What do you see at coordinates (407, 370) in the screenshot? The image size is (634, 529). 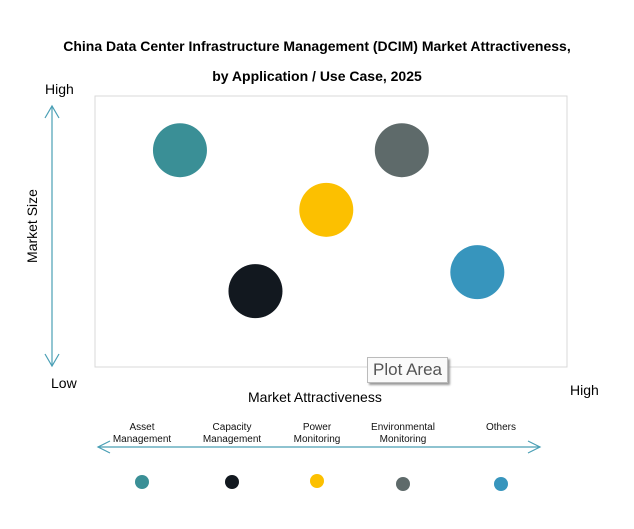 I see `plot-area-tooltip: Plot Area` at bounding box center [407, 370].